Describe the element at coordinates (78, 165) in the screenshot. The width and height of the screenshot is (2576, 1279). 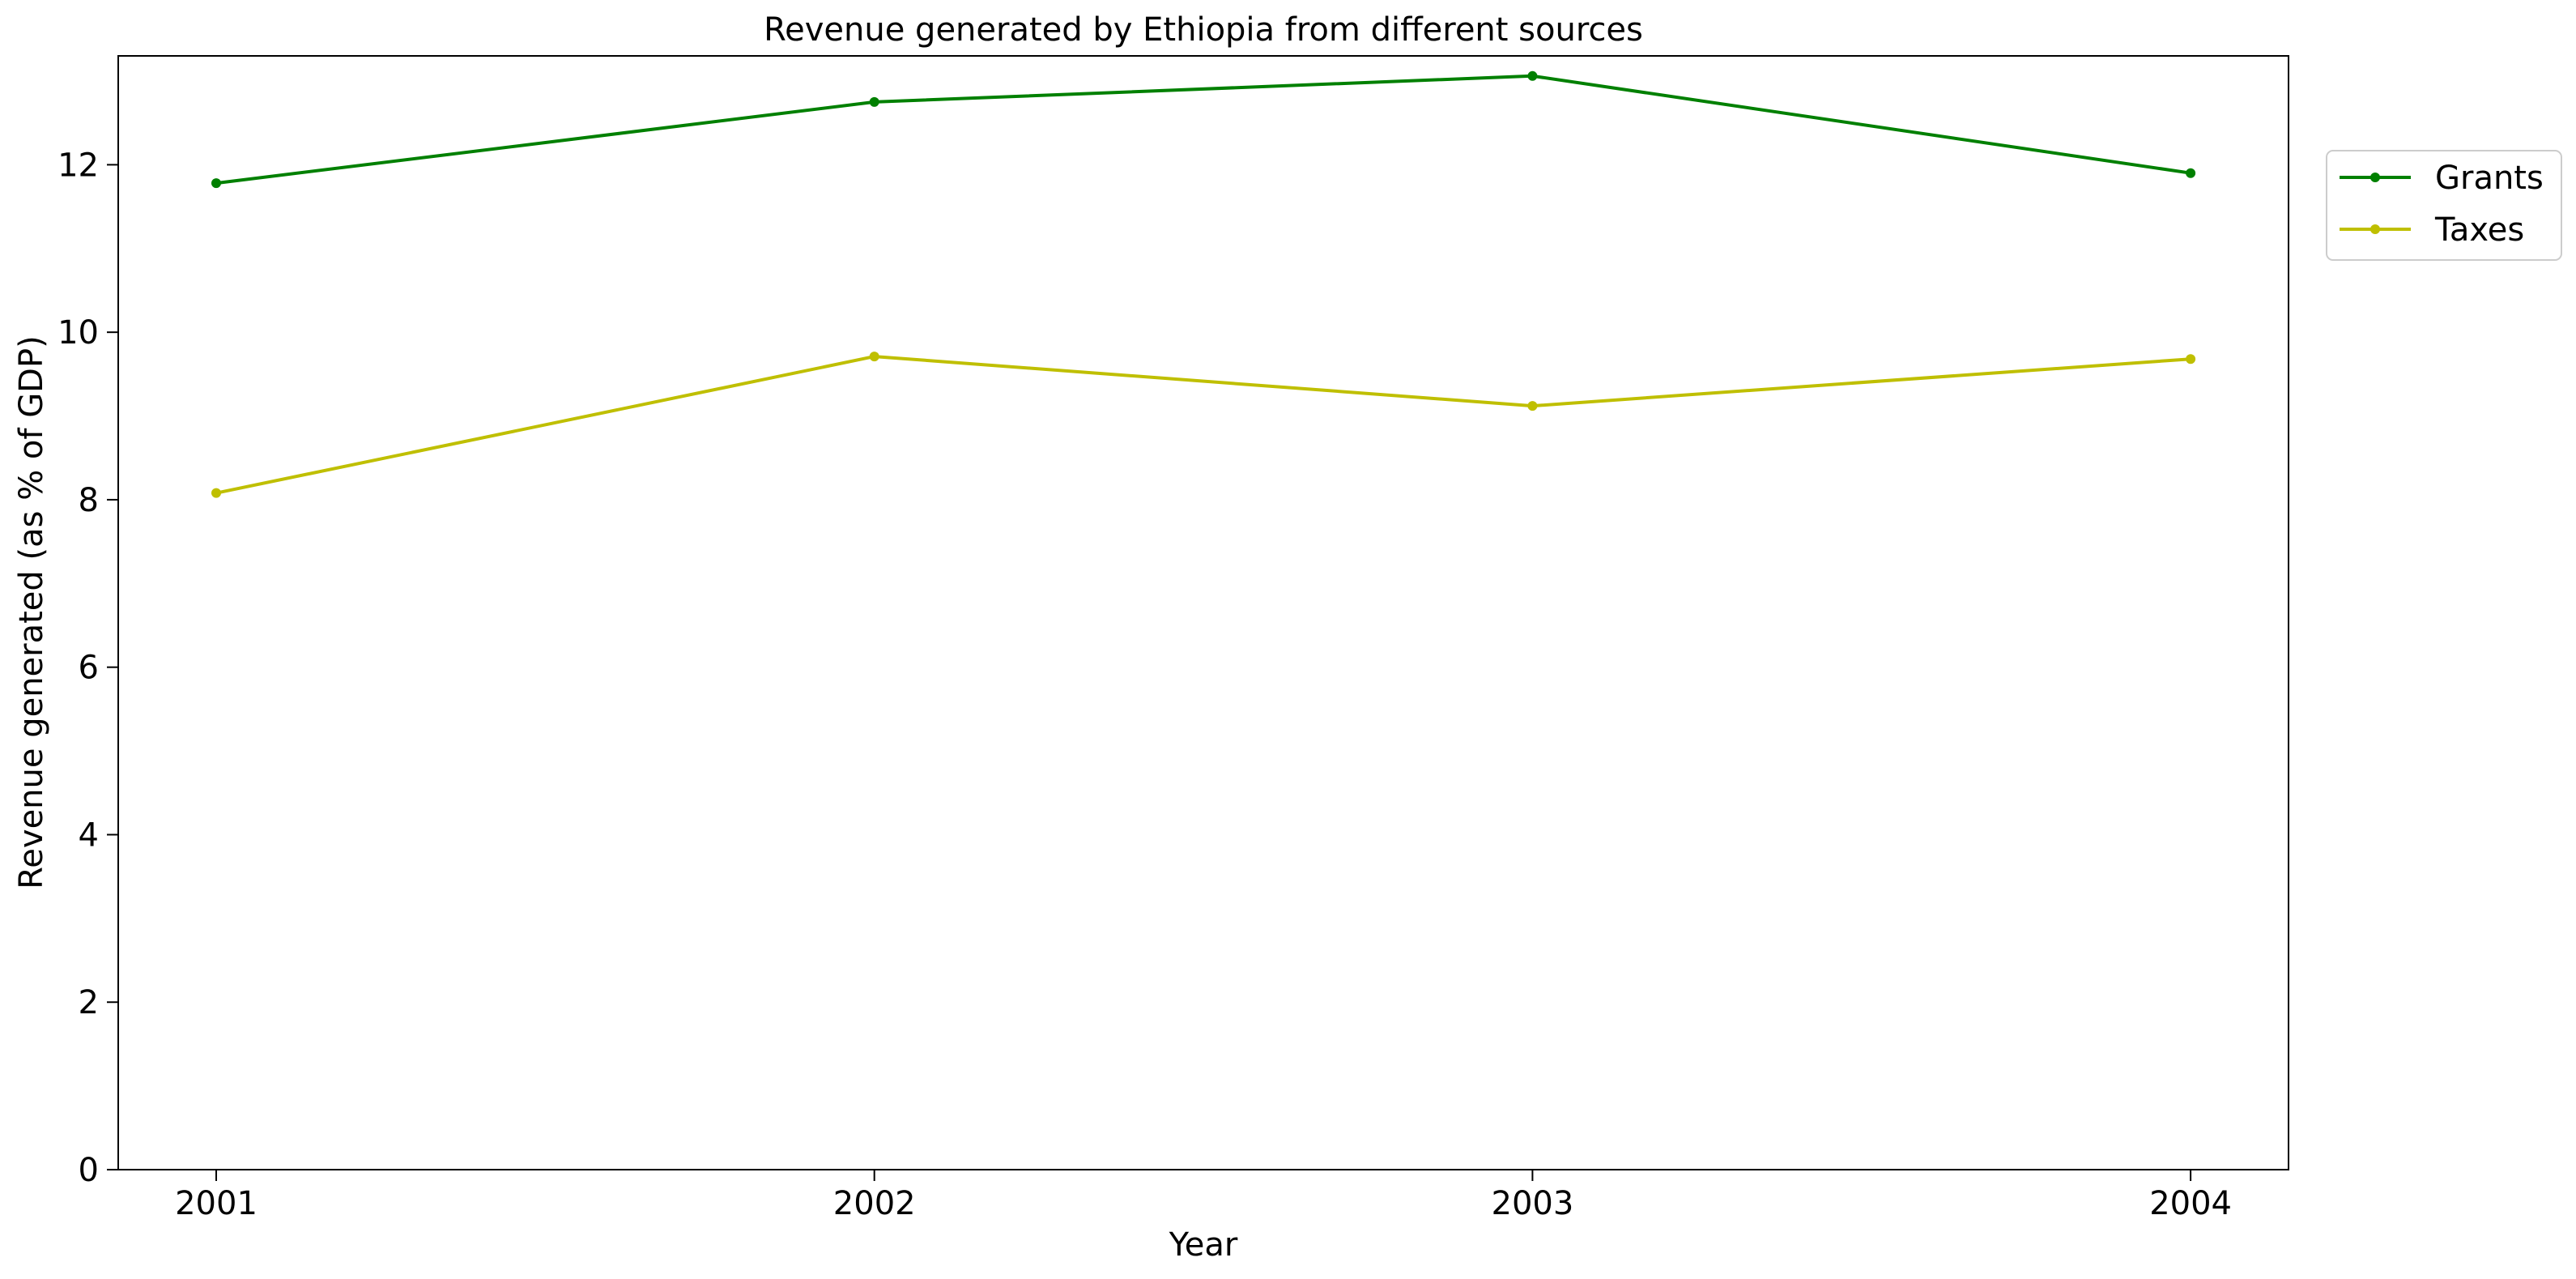
I see `y-tick-label: 12` at that location.